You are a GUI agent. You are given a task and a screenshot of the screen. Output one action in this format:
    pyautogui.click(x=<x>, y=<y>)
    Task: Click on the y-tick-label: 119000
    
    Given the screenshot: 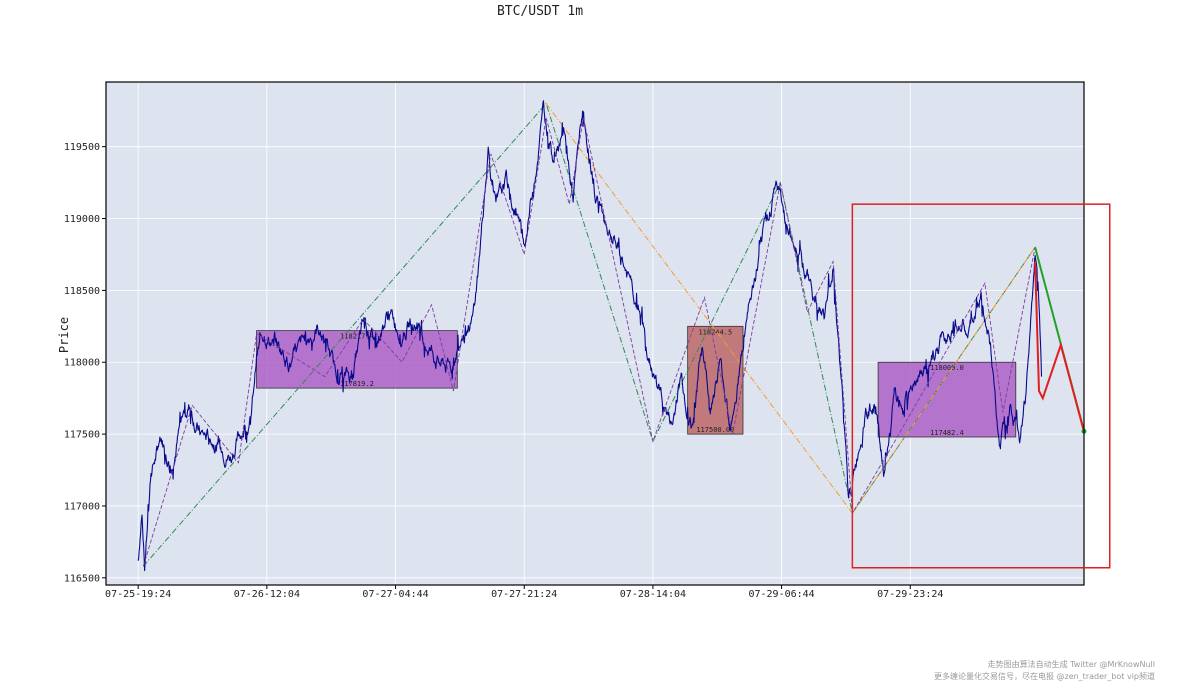 What is the action you would take?
    pyautogui.click(x=82, y=219)
    